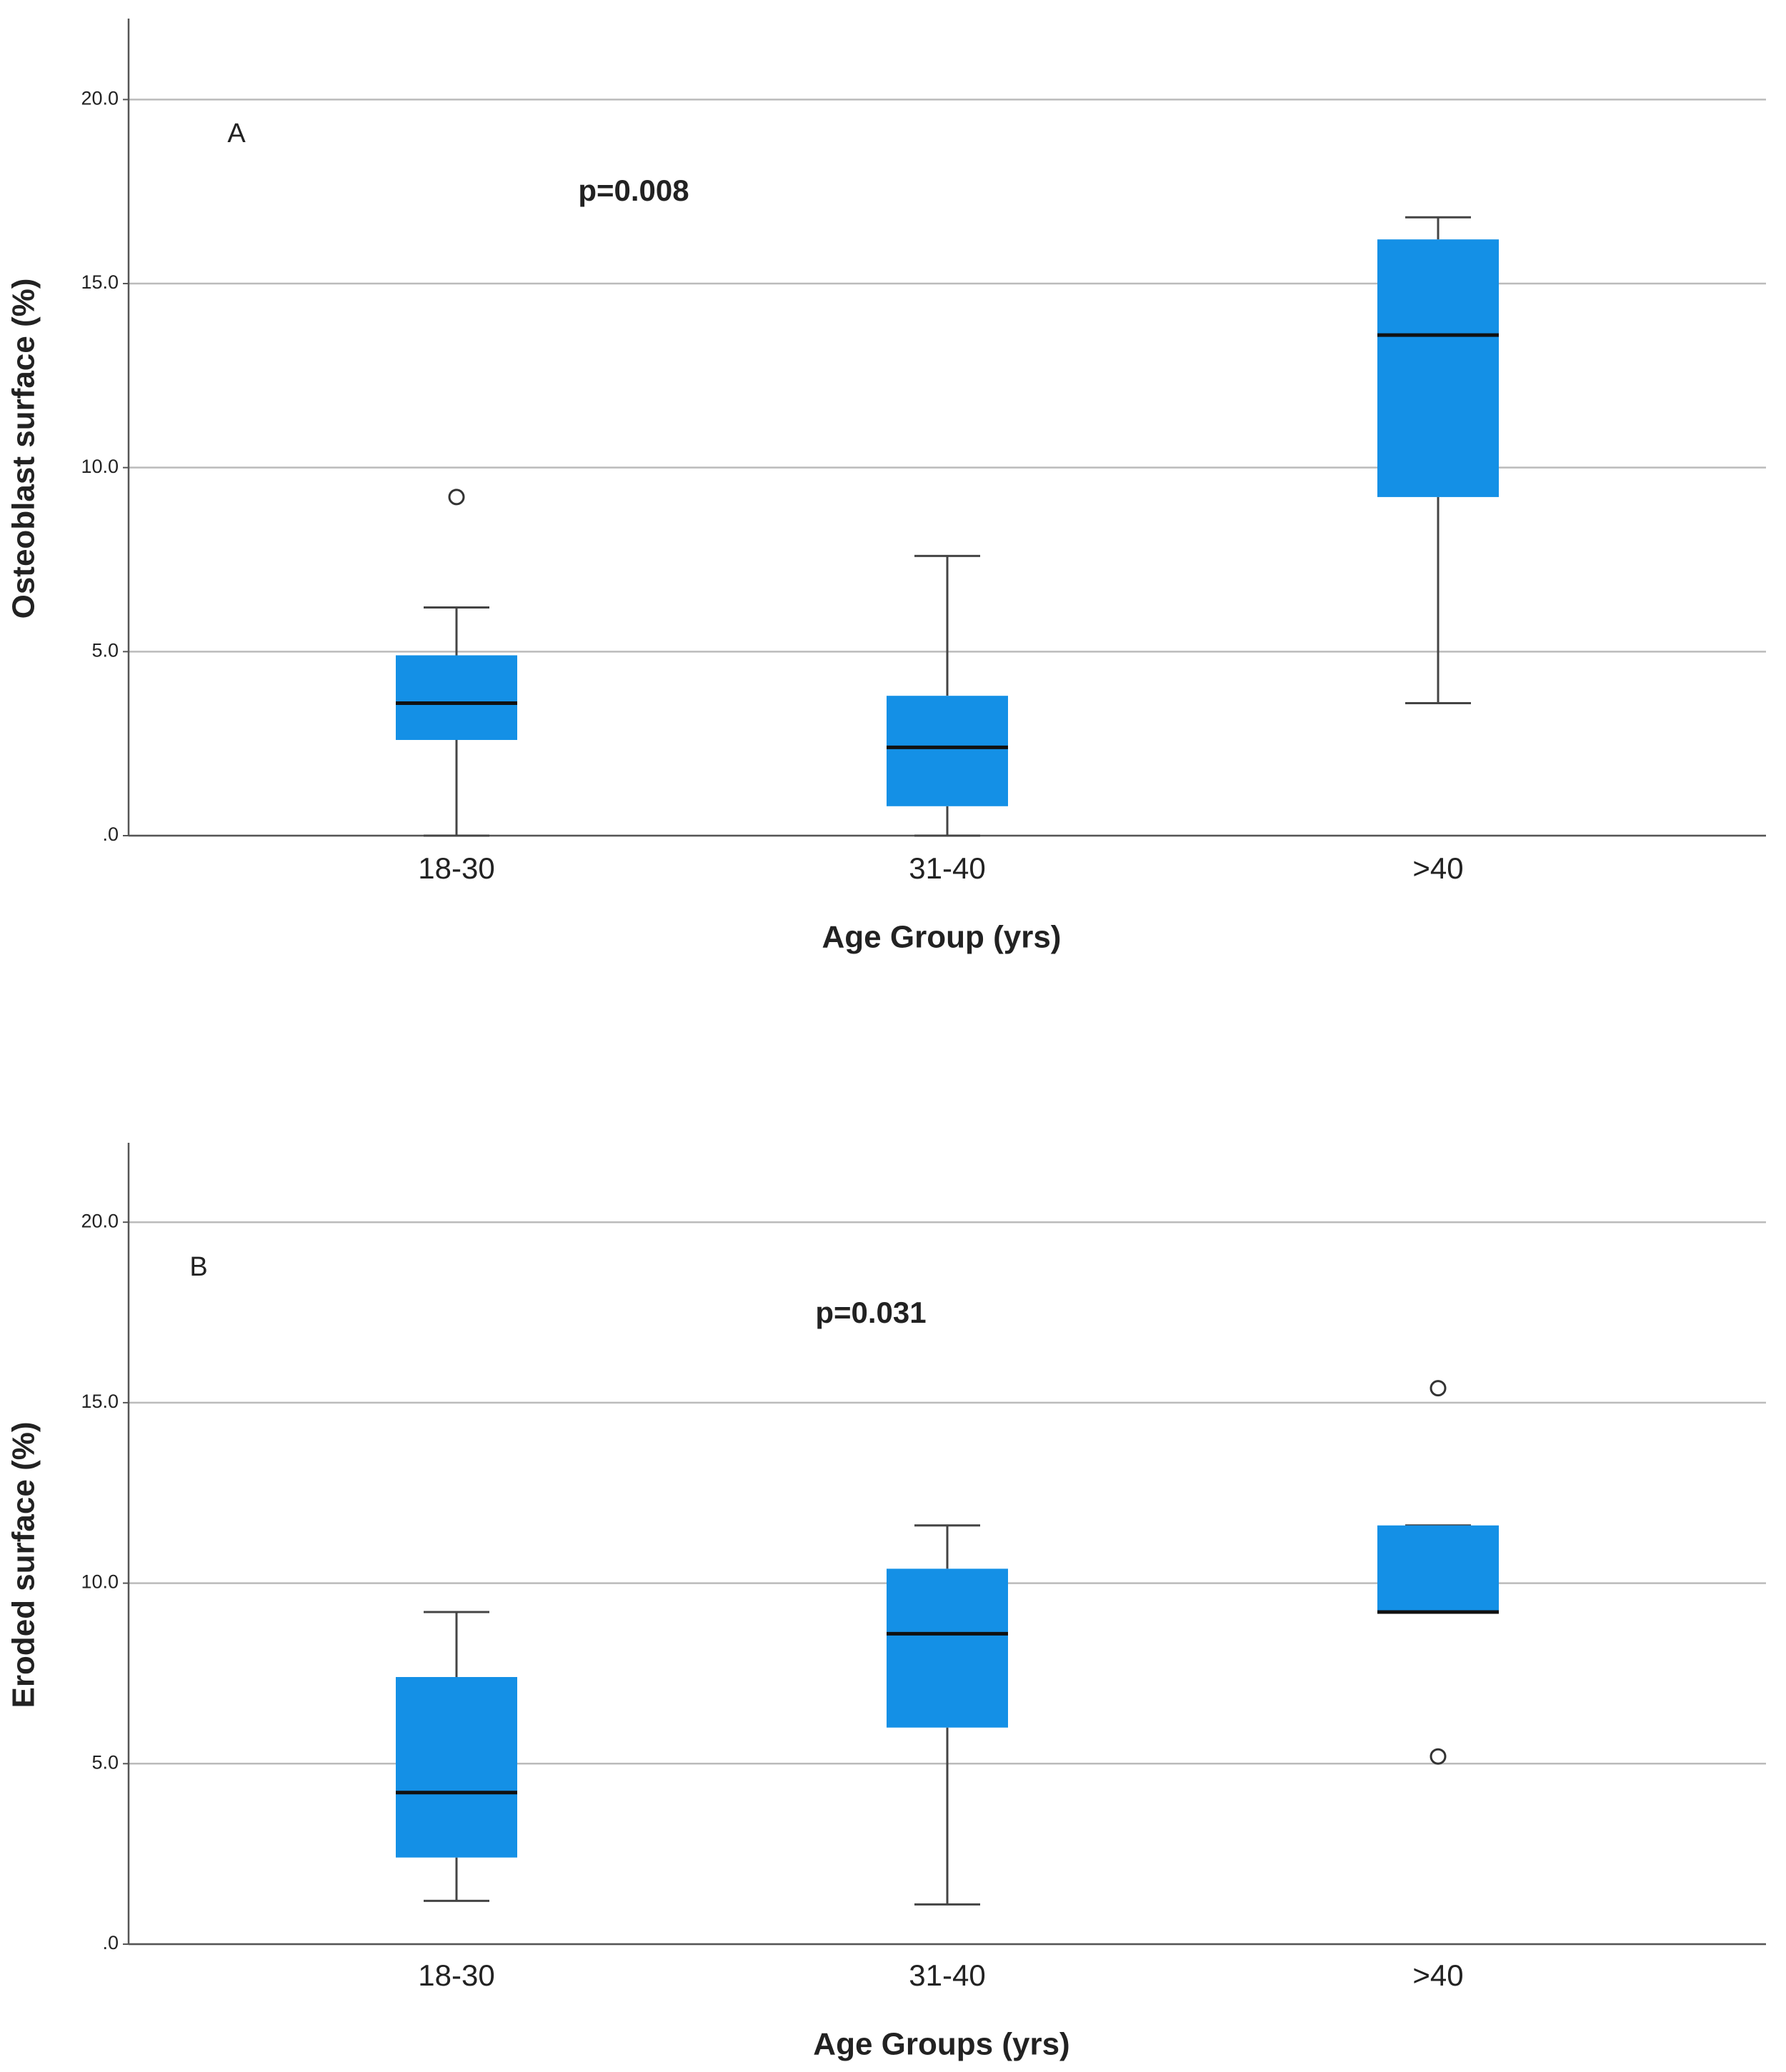  Describe the element at coordinates (24, 1565) in the screenshot. I see `y-axis-title: Eroded surface (%)` at that location.